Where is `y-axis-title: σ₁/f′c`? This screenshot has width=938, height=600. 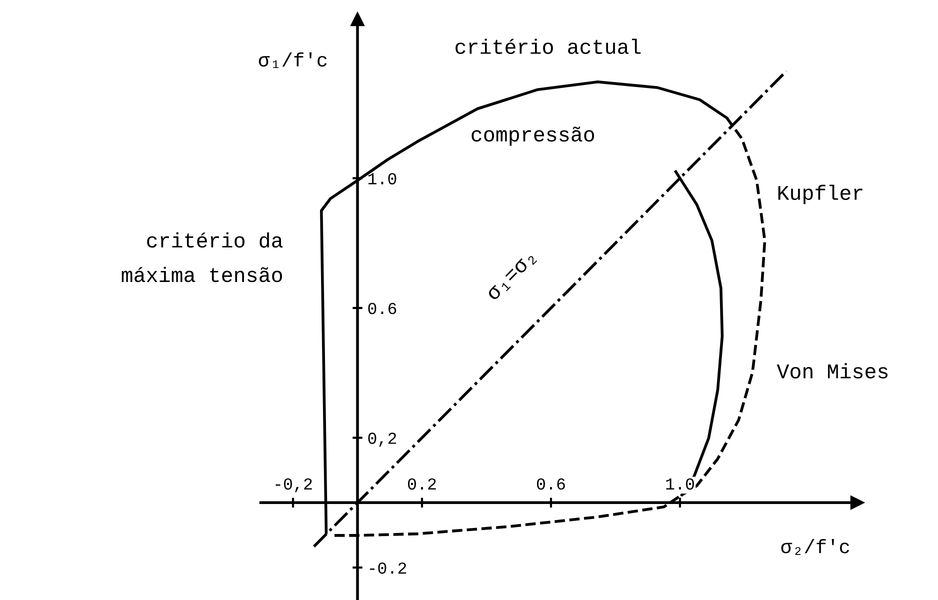 y-axis-title: σ₁/f′c is located at coordinates (292, 60).